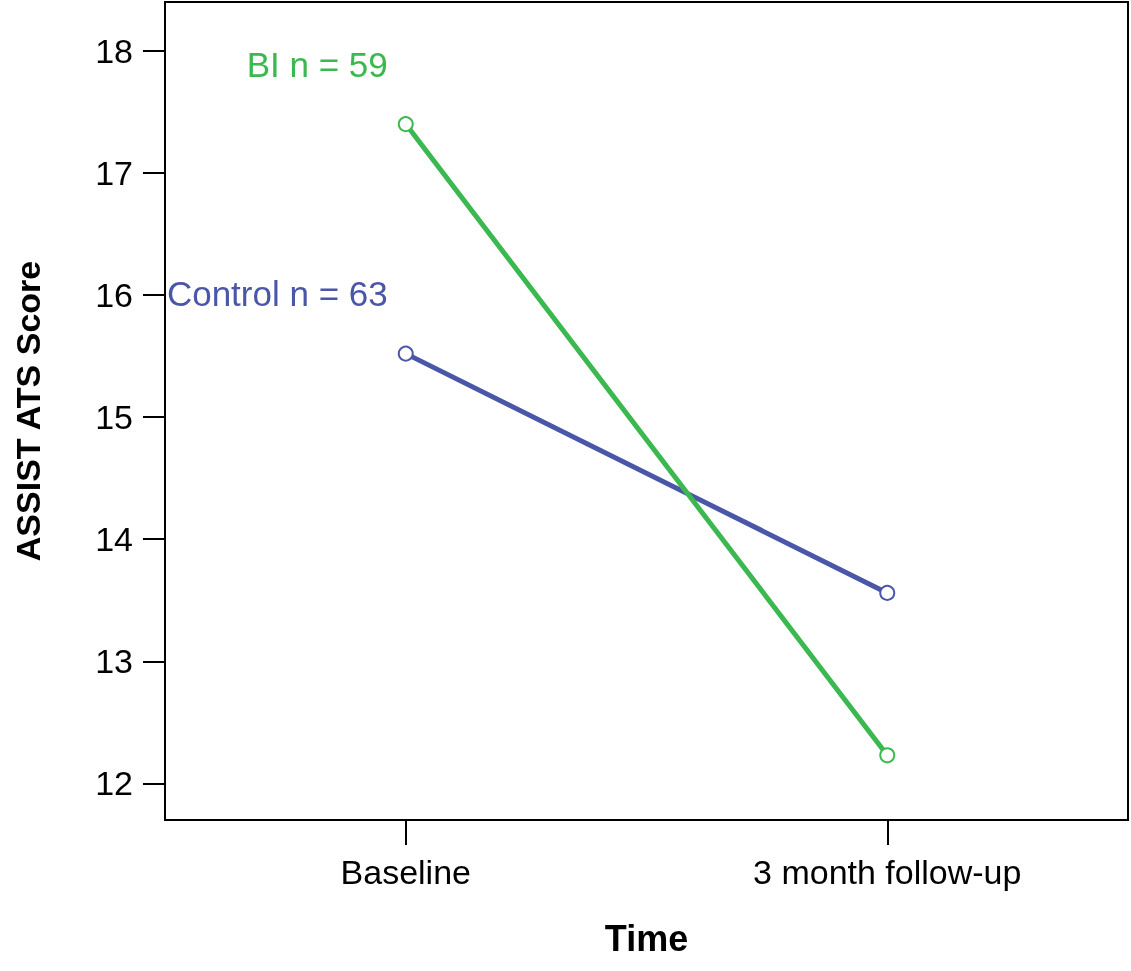 The height and width of the screenshot is (971, 1131). What do you see at coordinates (114, 783) in the screenshot?
I see `y-tick-label: 12` at bounding box center [114, 783].